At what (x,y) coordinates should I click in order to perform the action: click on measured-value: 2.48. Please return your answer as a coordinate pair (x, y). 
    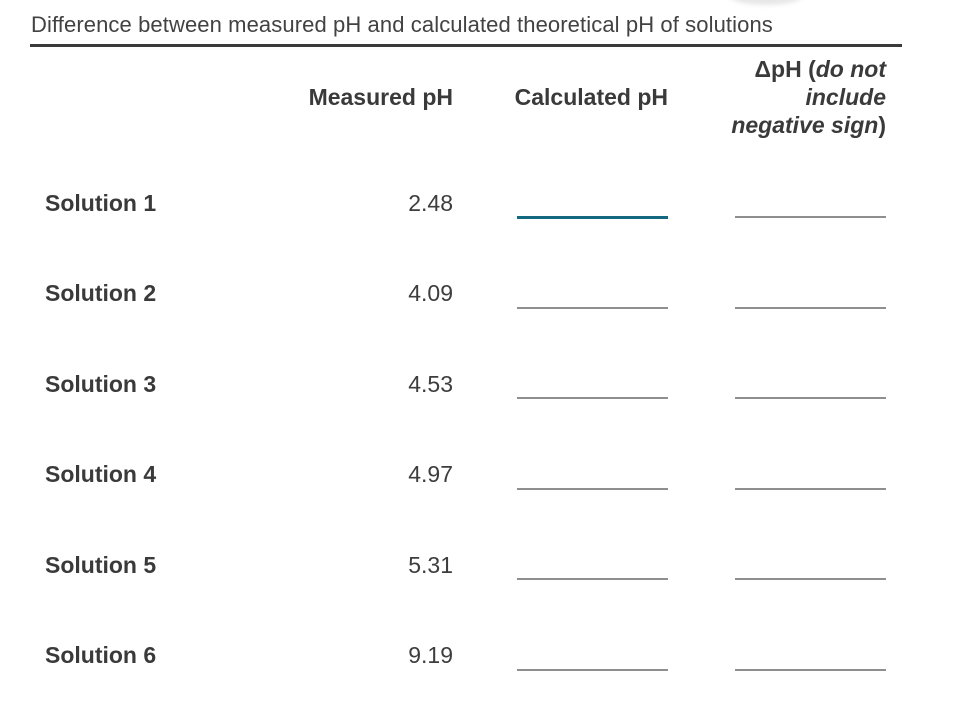
    Looking at the image, I should click on (430, 202).